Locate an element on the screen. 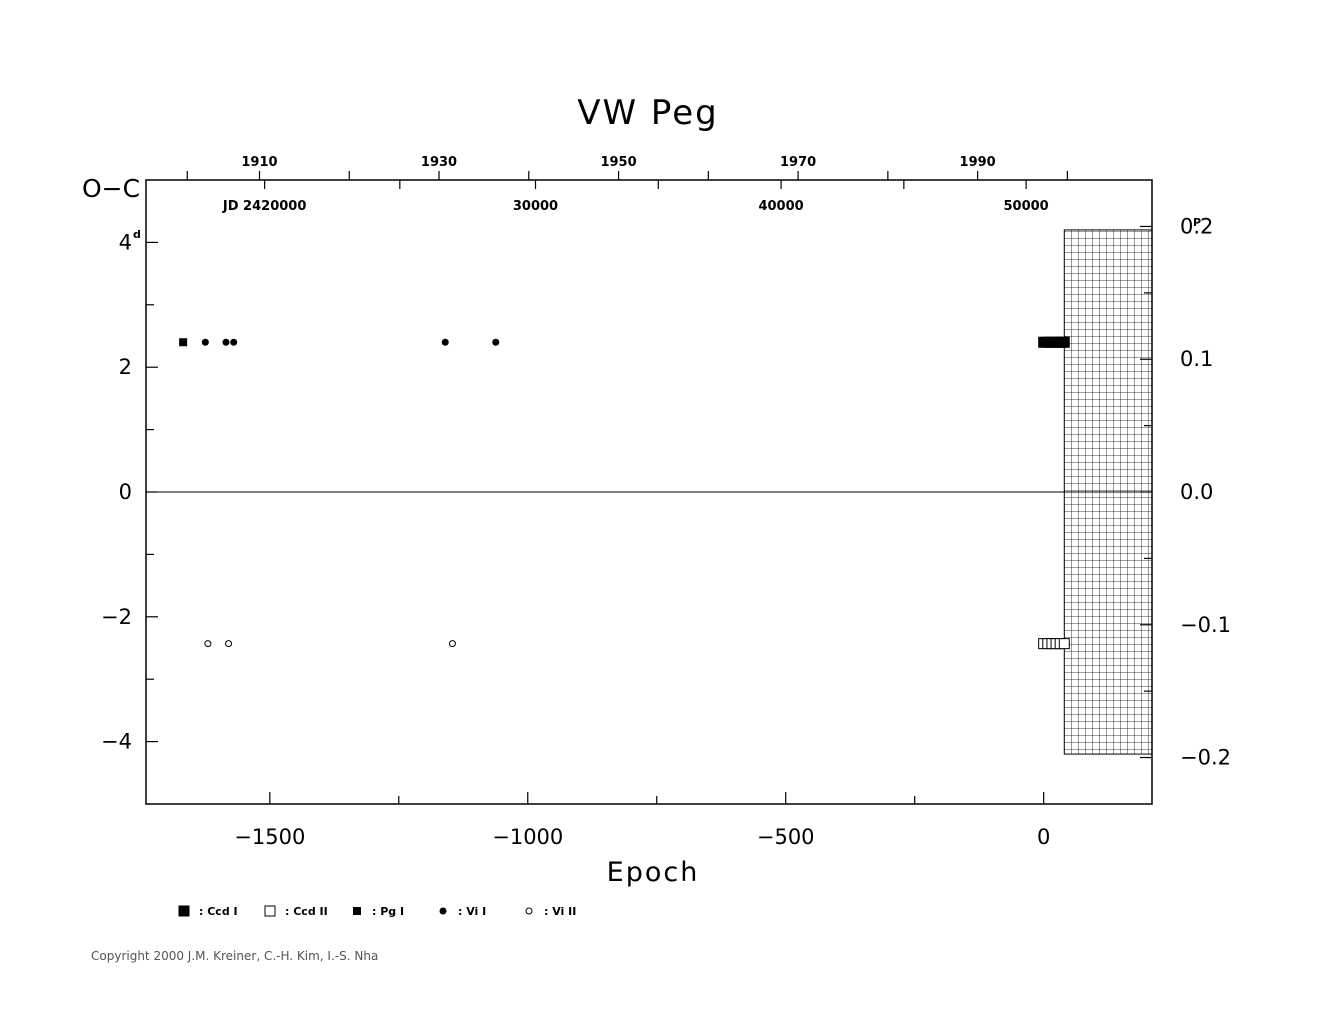 This screenshot has width=1325, height=1020. legend: : Ccd I : Ccd II : Pg I : Vi I : Vi II is located at coordinates (377, 911).